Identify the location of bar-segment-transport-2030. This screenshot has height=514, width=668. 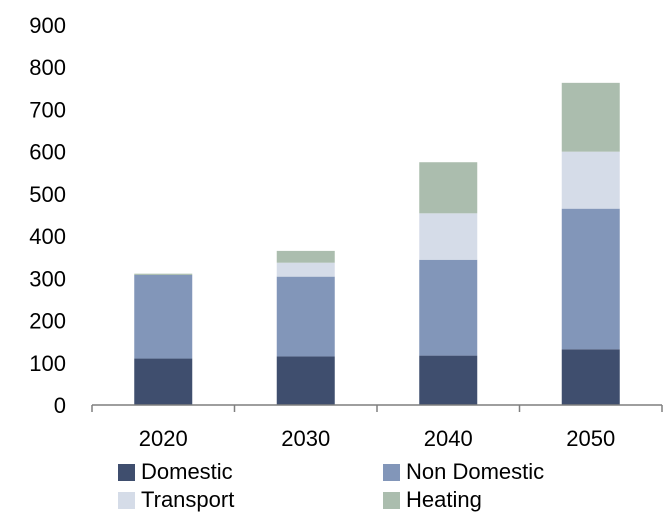
(305, 269).